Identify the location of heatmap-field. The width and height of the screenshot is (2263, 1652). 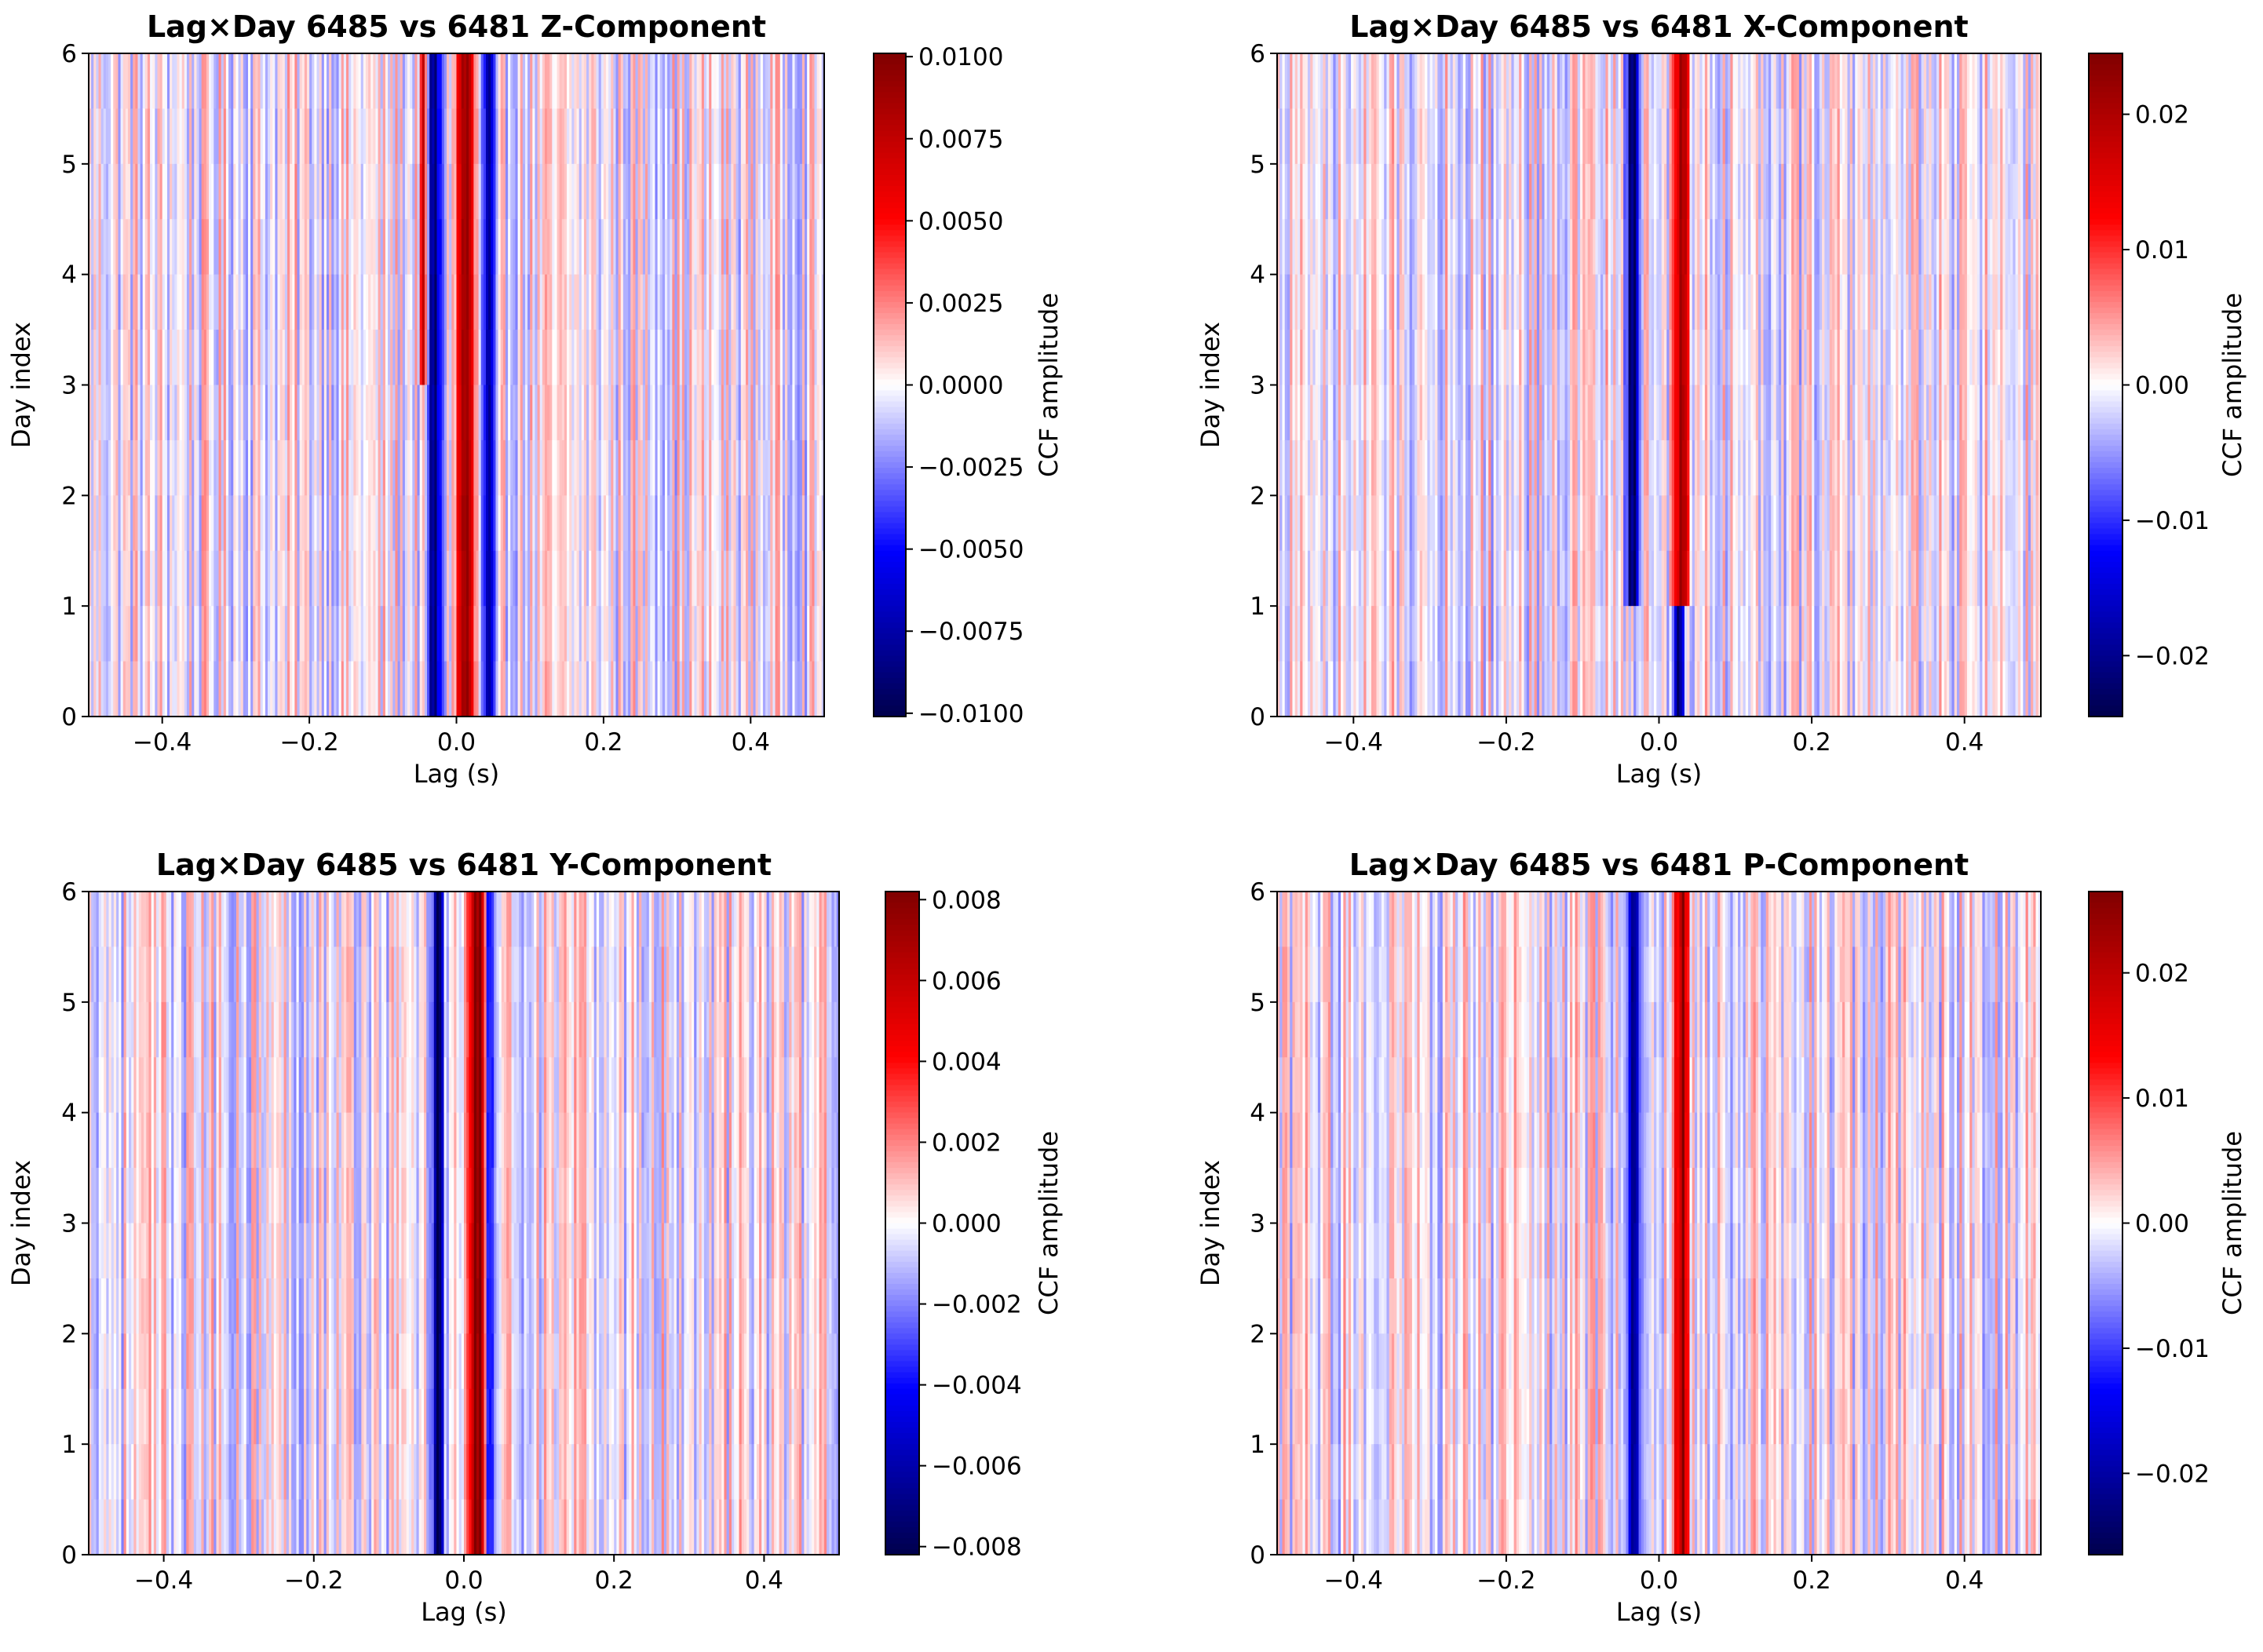
(1659, 385).